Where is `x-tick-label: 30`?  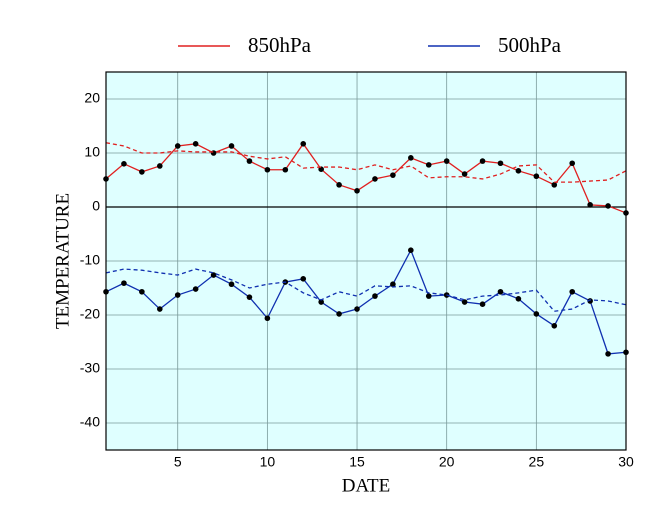
x-tick-label: 30 is located at coordinates (626, 462).